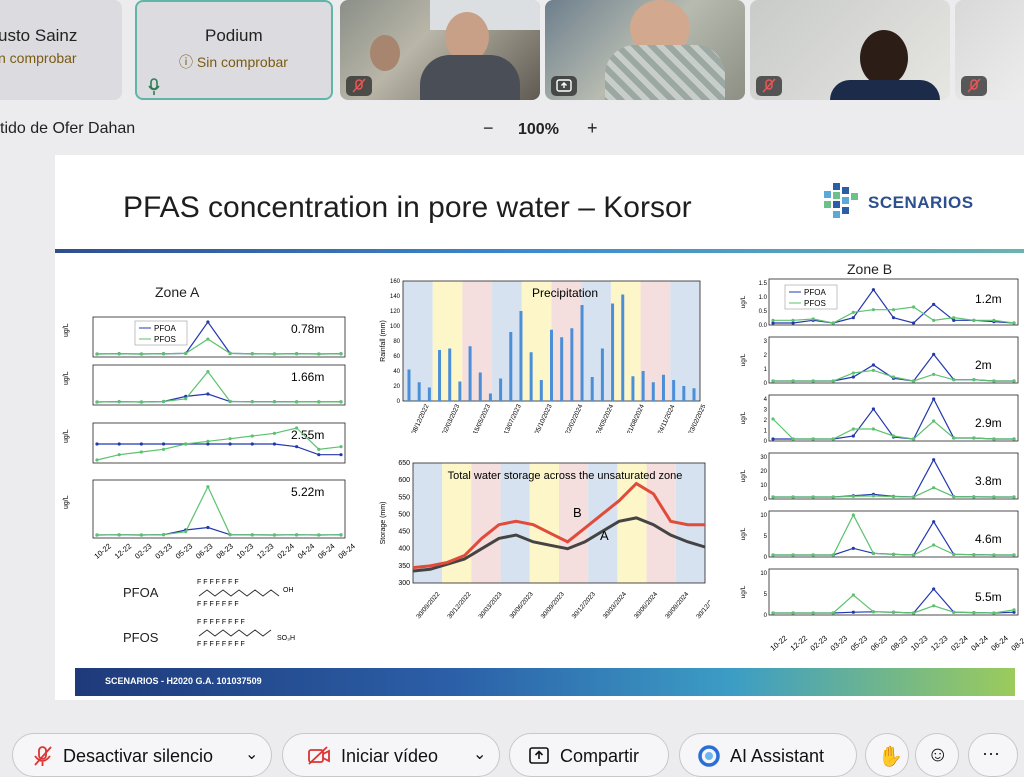  Describe the element at coordinates (154, 86) in the screenshot. I see `microphone-icon` at that location.